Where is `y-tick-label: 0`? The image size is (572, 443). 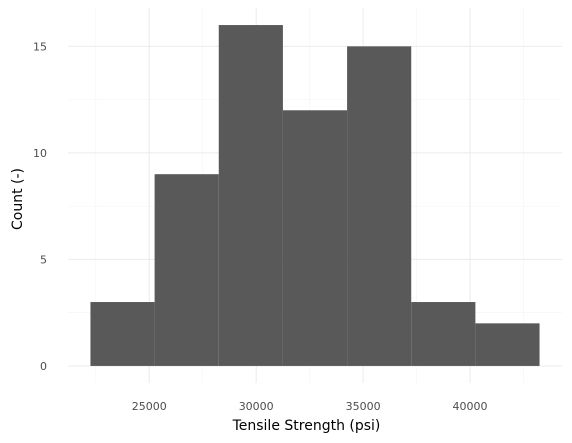
y-tick-label: 0 is located at coordinates (43, 366).